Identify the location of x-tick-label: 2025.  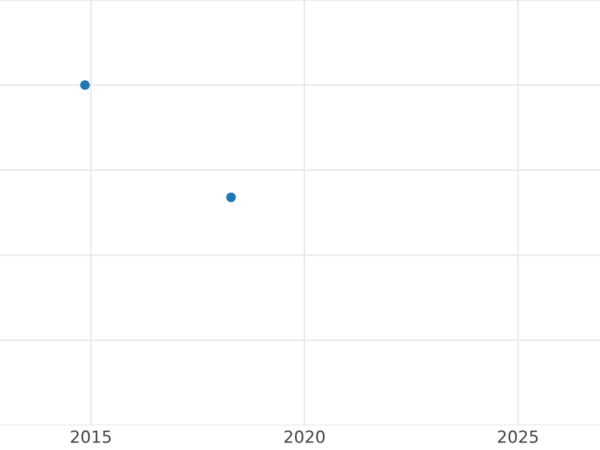
(518, 437).